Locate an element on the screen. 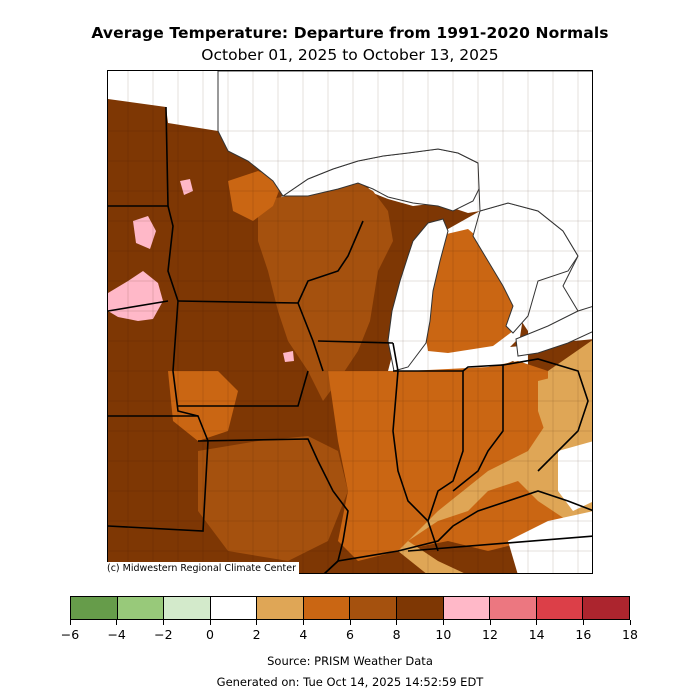  source-label: Source: PRISM Weather Data is located at coordinates (350, 661).